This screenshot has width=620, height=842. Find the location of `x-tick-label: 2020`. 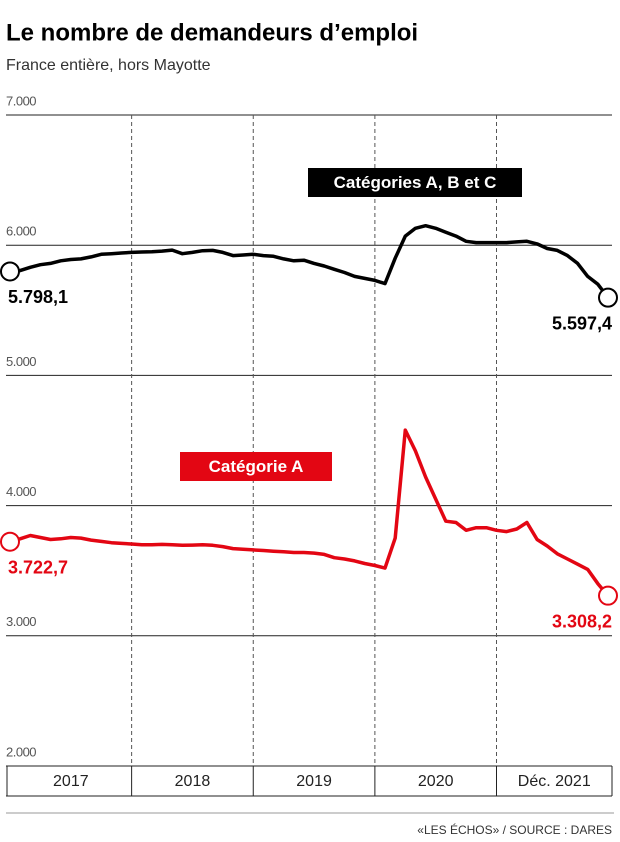

x-tick-label: 2020 is located at coordinates (436, 781).